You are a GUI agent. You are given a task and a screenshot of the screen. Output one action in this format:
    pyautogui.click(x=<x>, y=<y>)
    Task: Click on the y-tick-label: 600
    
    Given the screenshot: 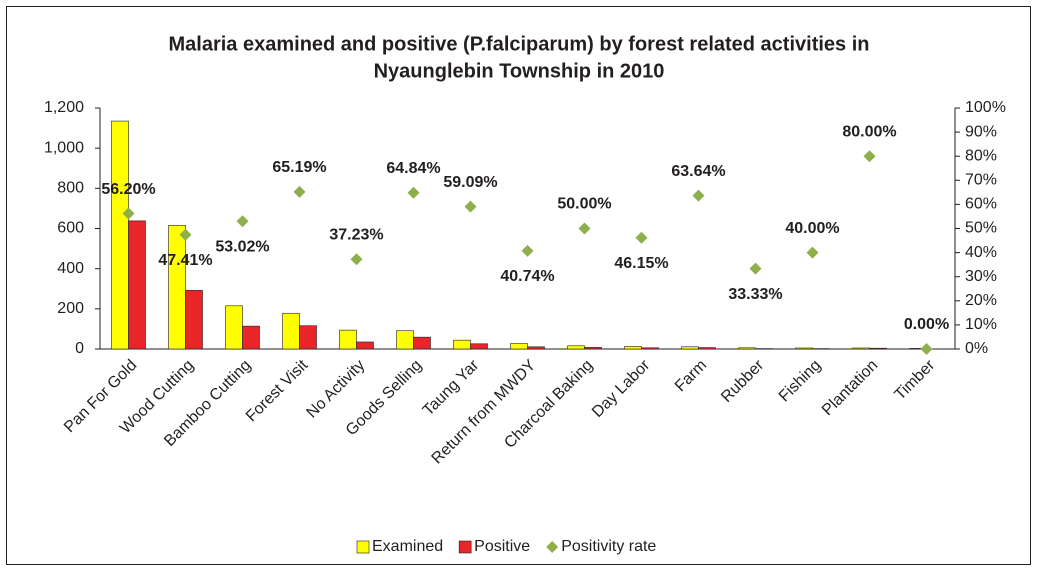 What is the action you would take?
    pyautogui.click(x=70, y=228)
    